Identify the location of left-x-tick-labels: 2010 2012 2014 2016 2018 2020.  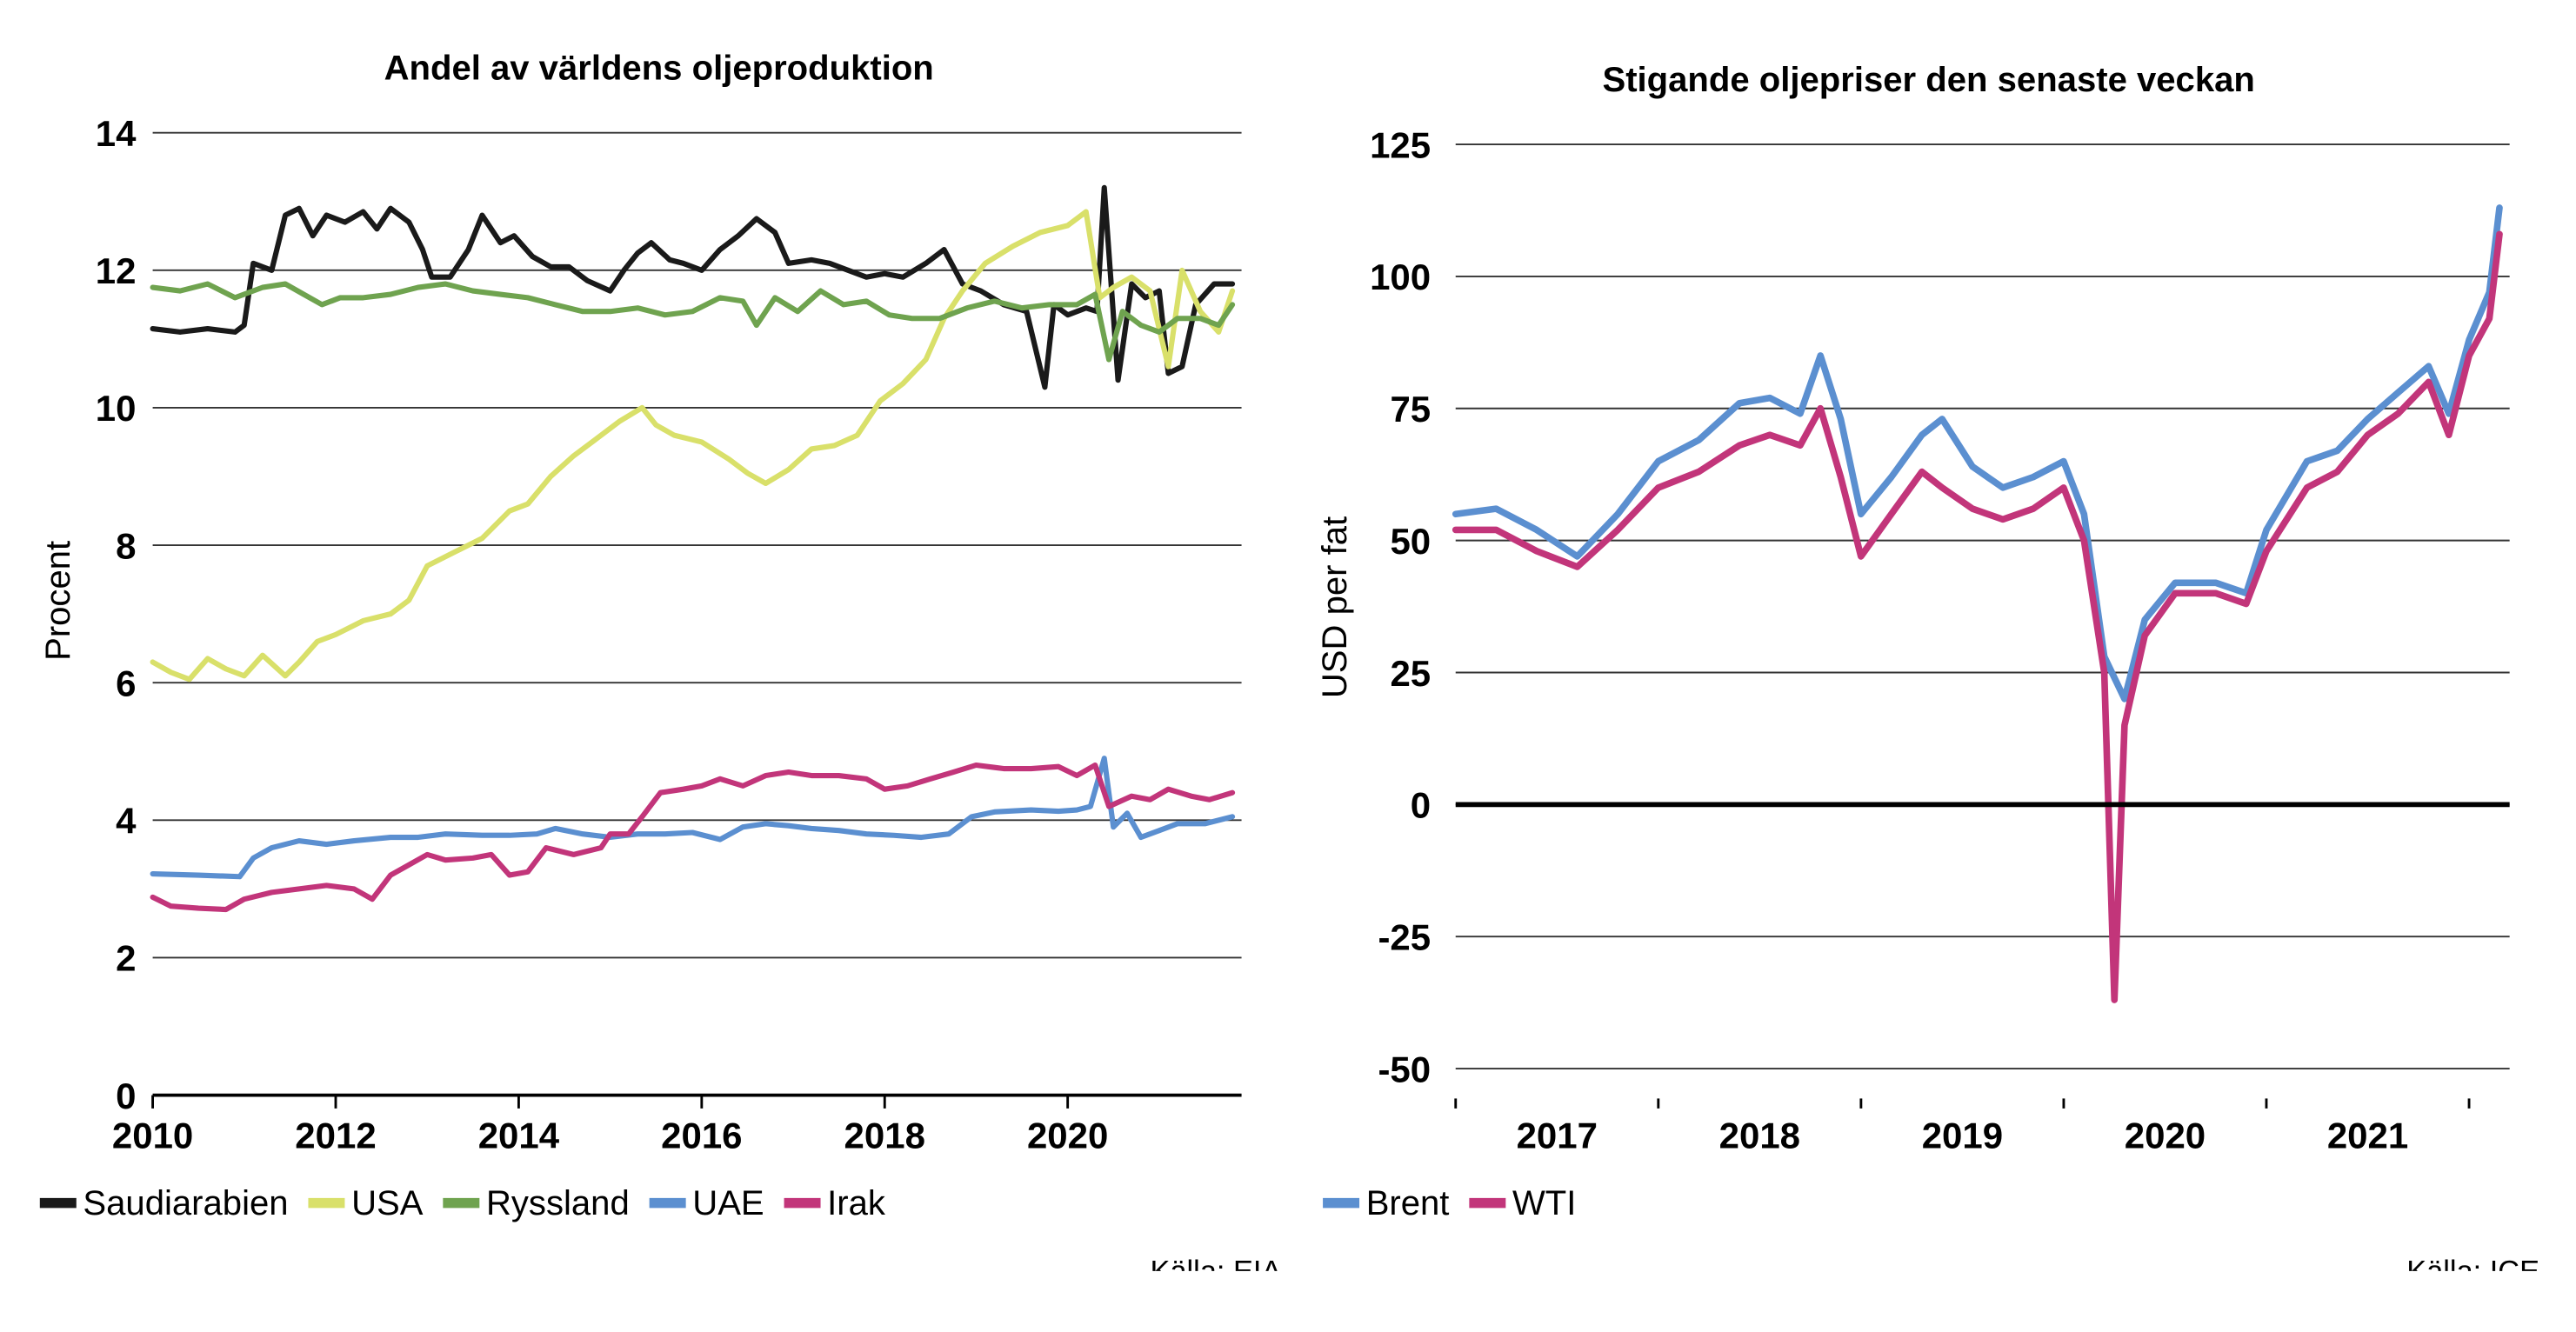
(610, 1125).